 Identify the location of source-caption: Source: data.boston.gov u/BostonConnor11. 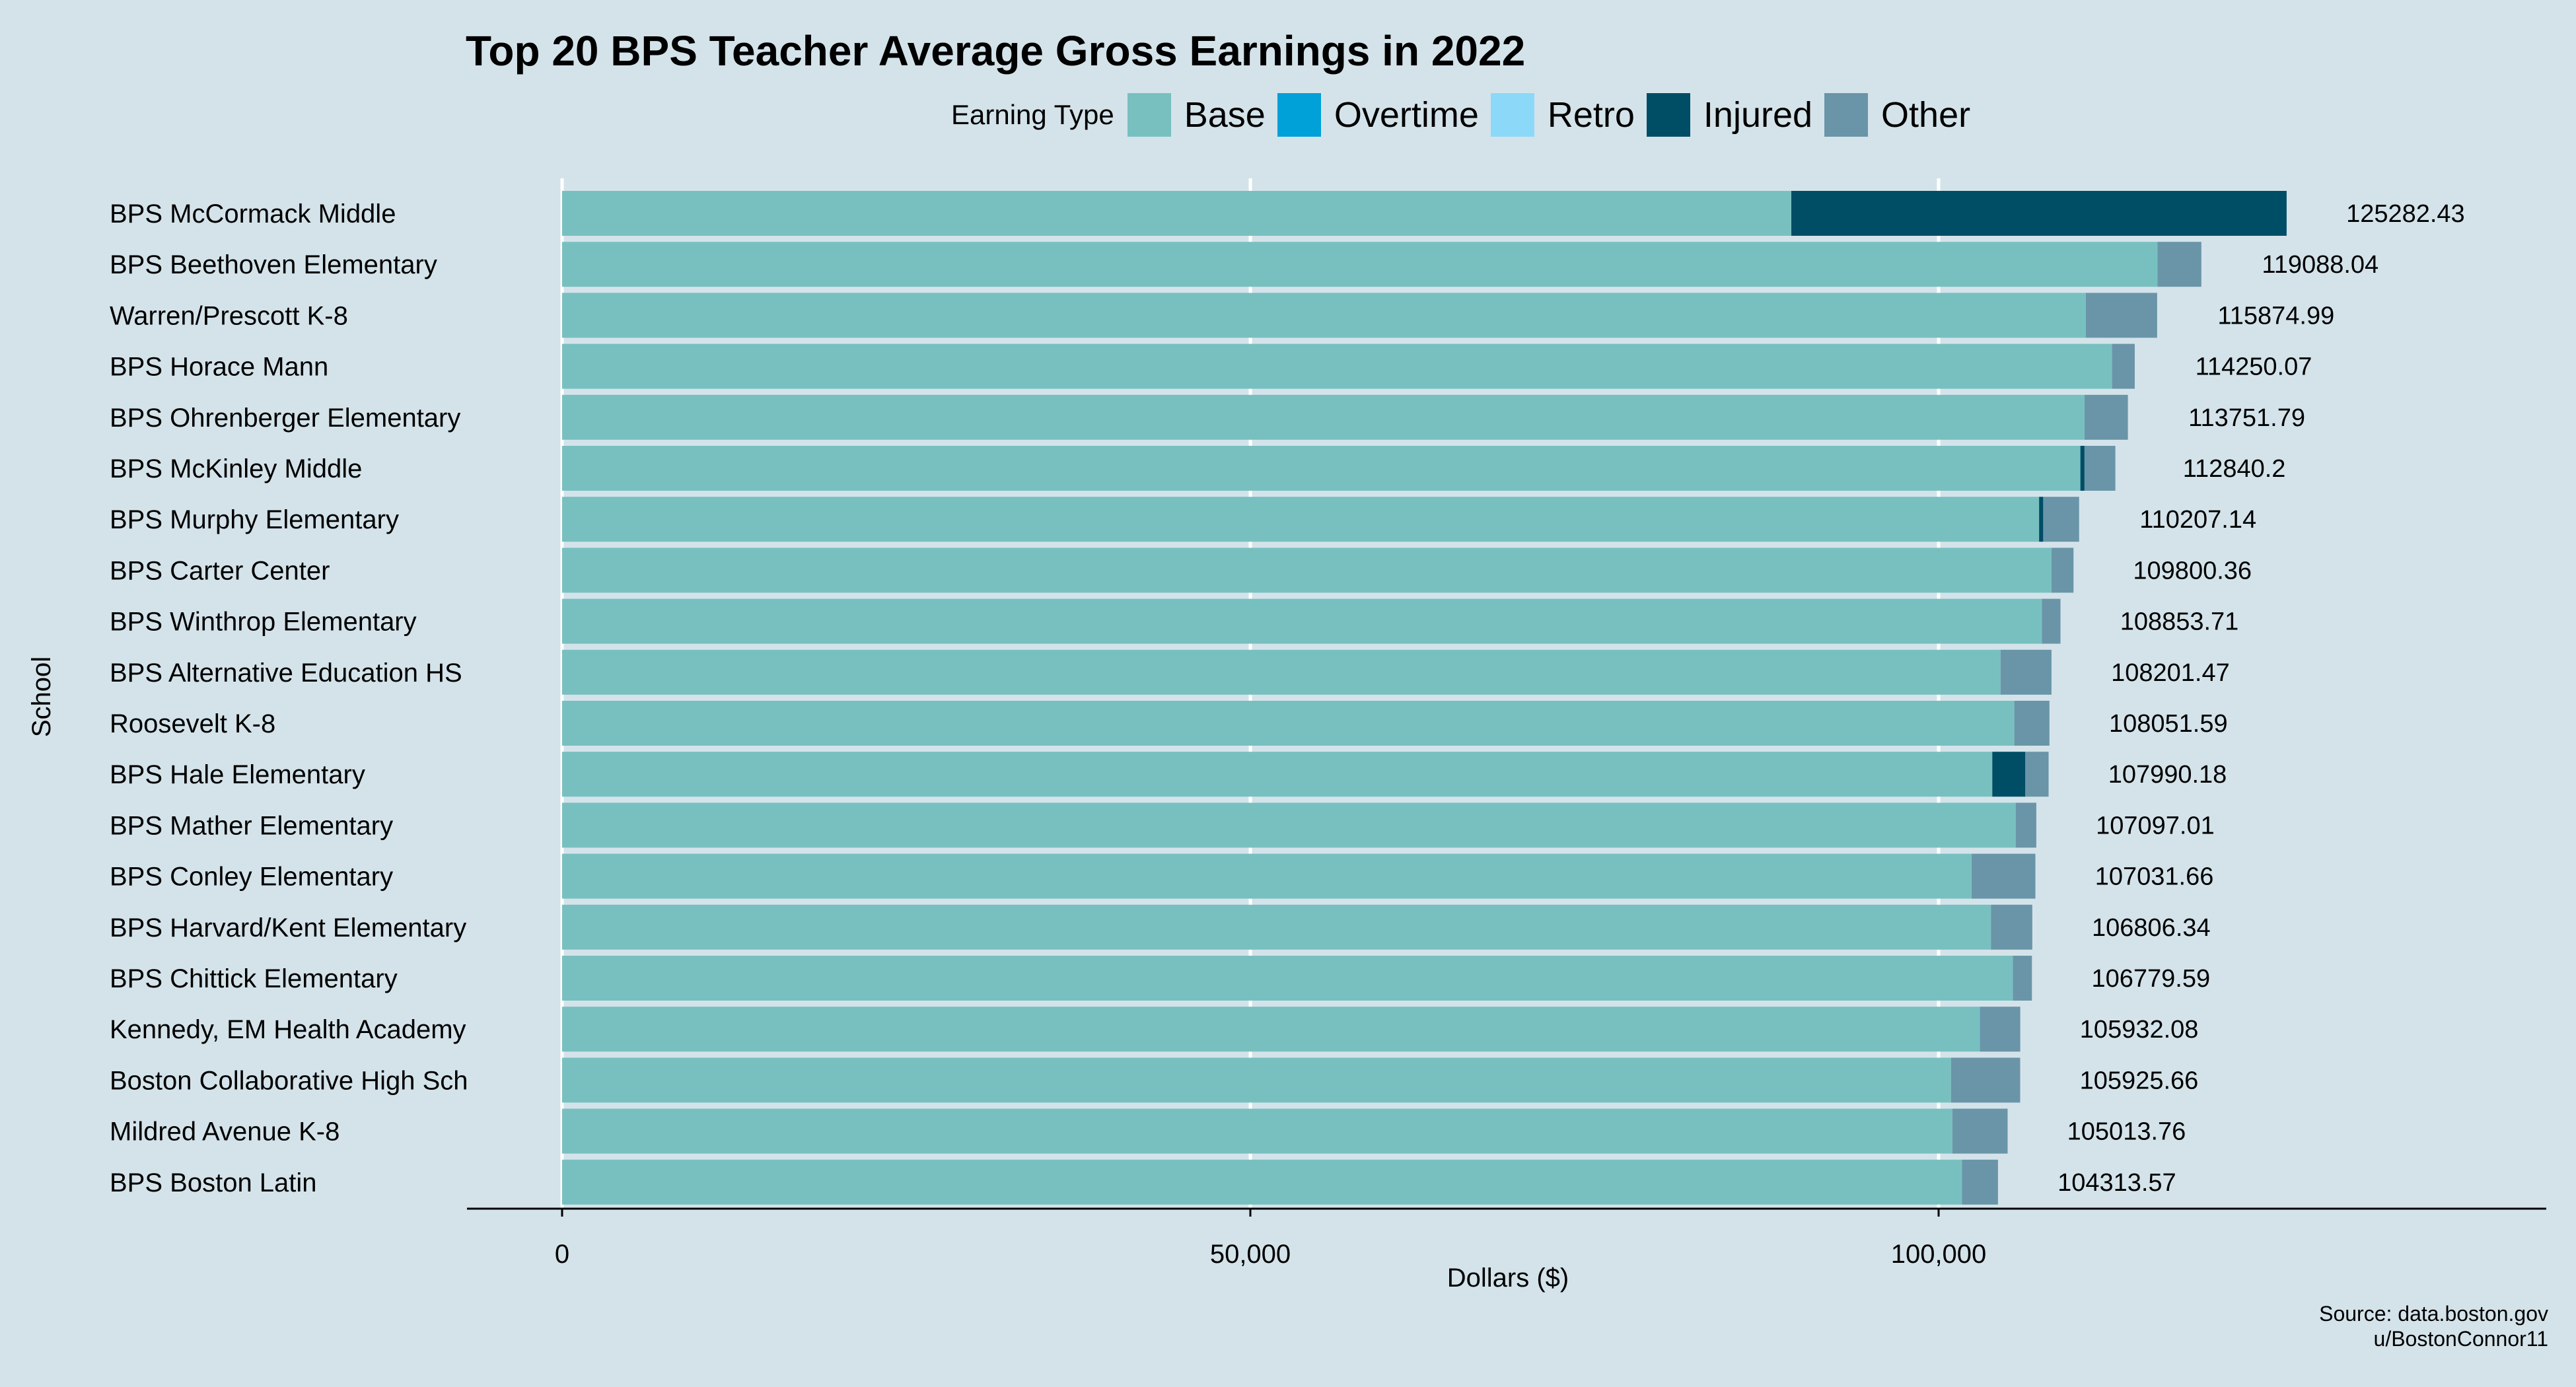
(2433, 1326).